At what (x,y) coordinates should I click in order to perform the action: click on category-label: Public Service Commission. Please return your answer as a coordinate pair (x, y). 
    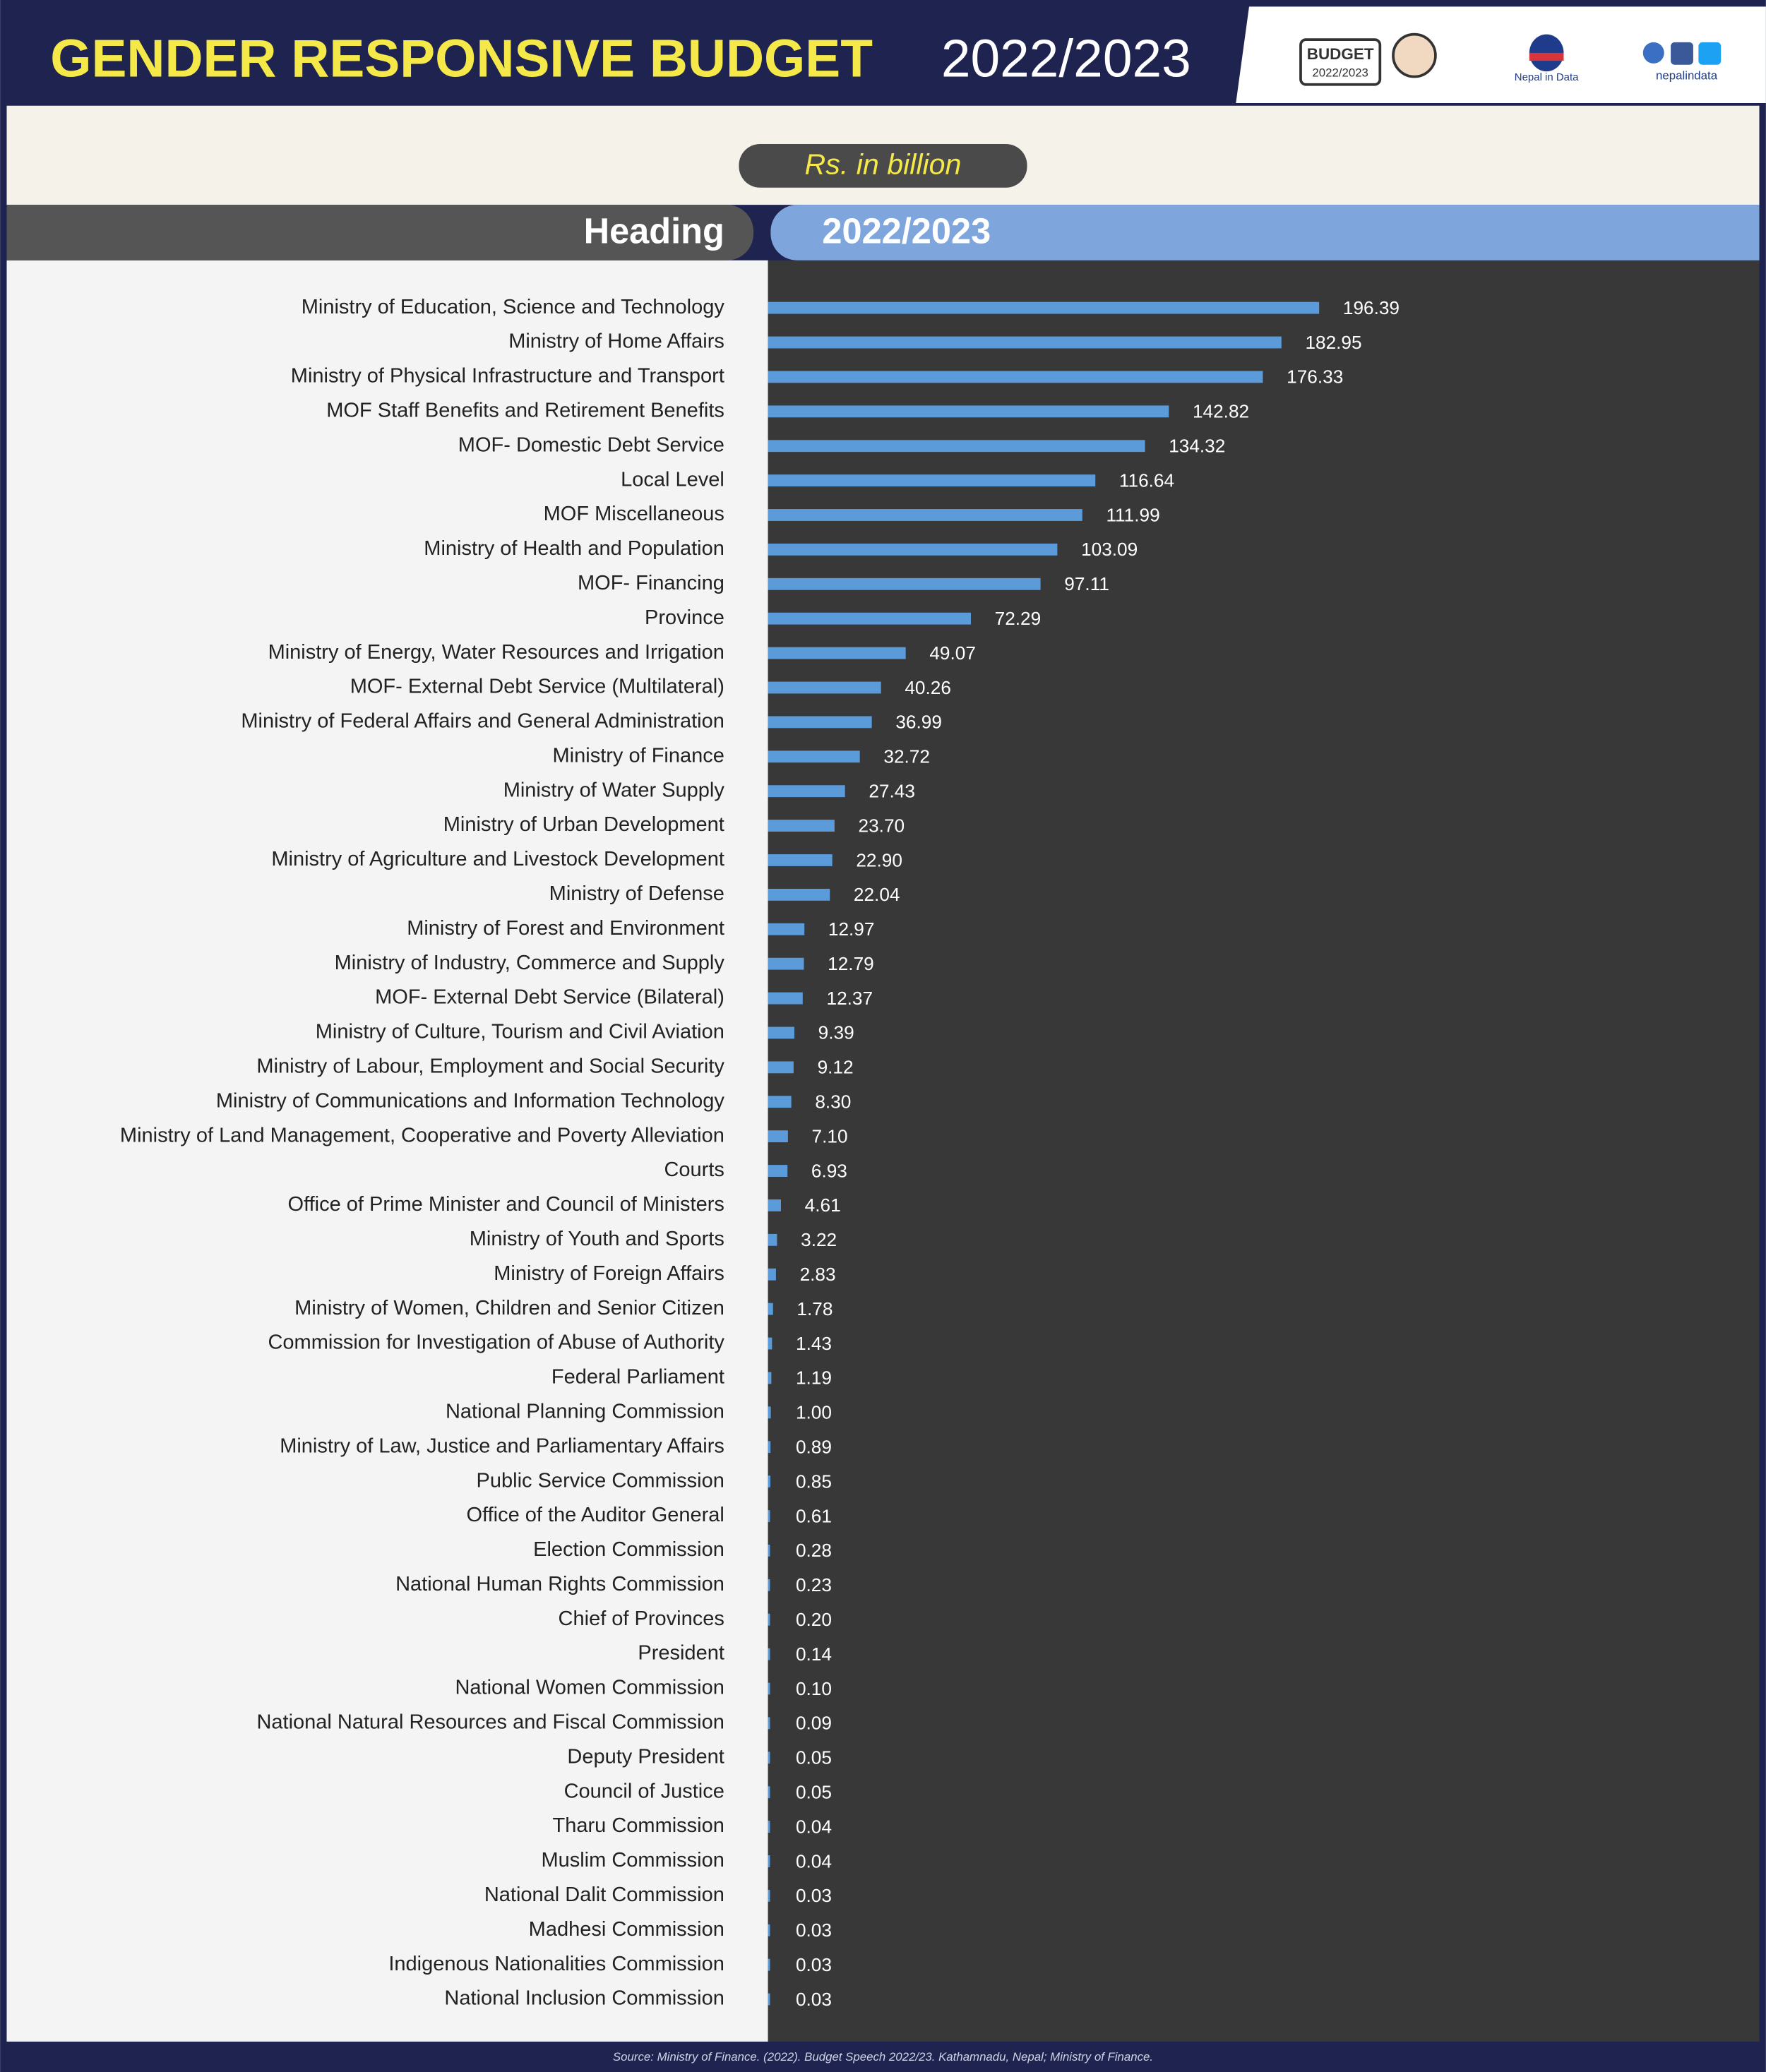
    Looking at the image, I should click on (600, 1480).